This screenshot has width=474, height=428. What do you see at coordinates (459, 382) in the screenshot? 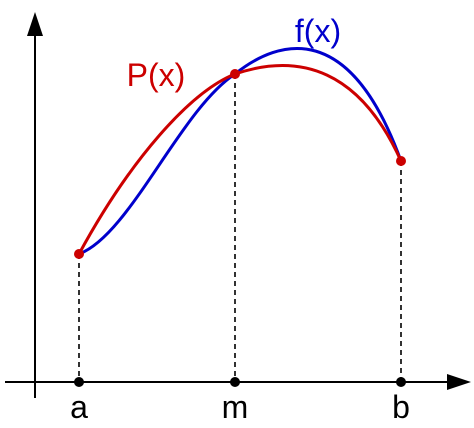
I see `x-axis-arrow` at bounding box center [459, 382].